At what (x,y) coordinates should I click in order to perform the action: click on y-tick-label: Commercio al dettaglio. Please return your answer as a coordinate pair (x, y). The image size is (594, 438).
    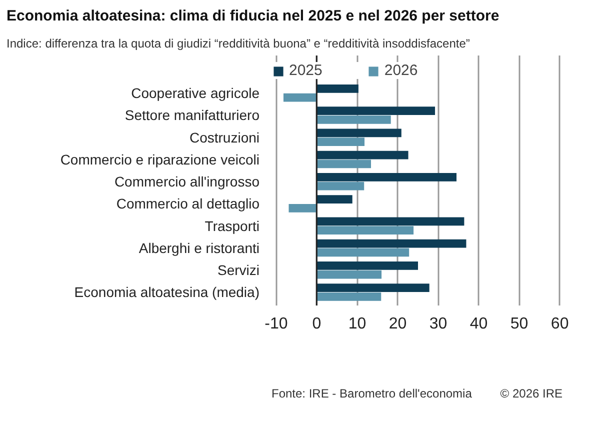
    Looking at the image, I should click on (188, 204).